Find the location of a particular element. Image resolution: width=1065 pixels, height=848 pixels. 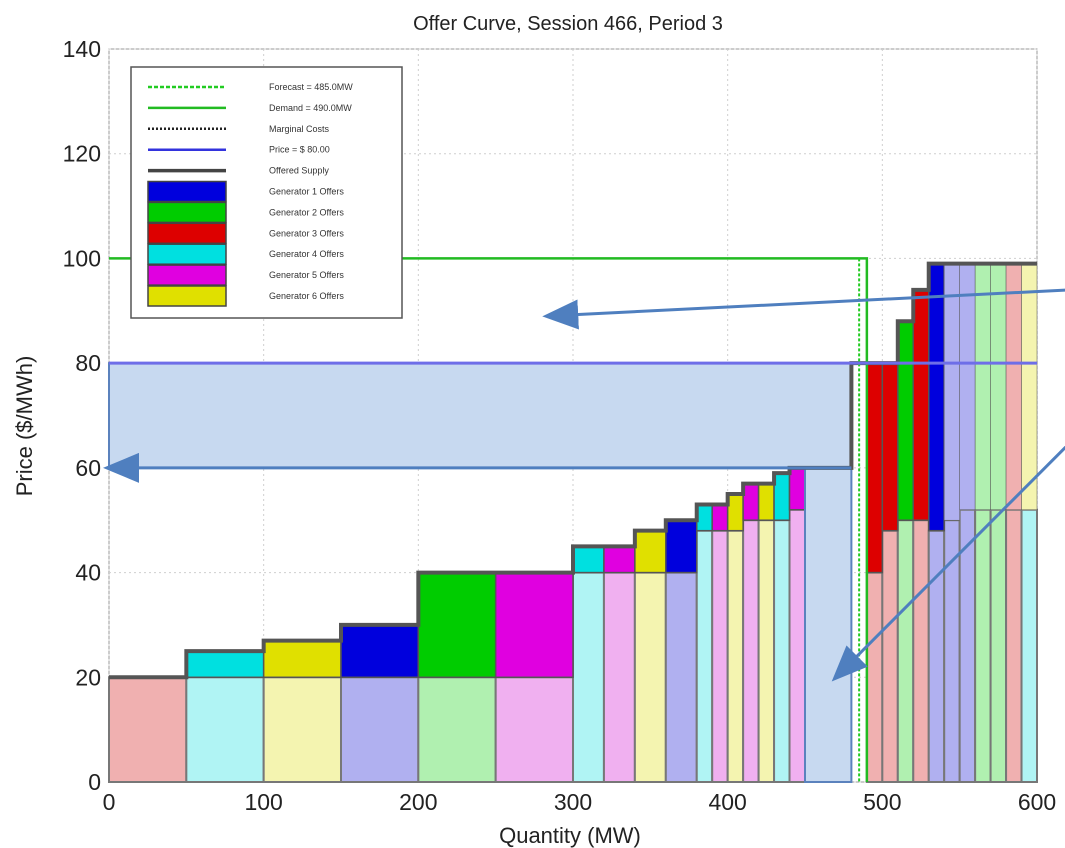

x-tick-label: 400 is located at coordinates (727, 802).